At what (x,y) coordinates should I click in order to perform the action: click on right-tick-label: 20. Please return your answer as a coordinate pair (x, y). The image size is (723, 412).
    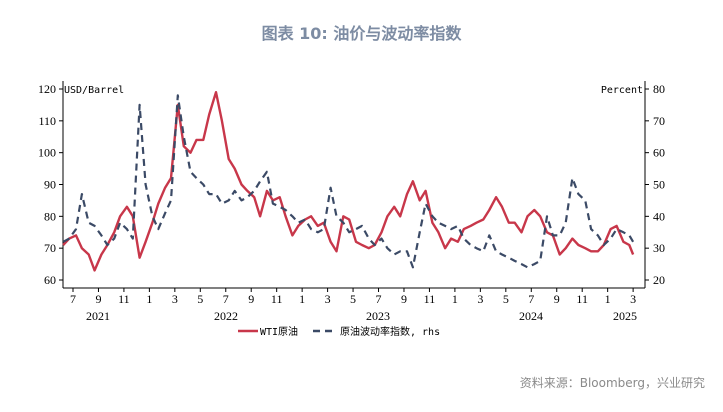
    Looking at the image, I should click on (659, 280).